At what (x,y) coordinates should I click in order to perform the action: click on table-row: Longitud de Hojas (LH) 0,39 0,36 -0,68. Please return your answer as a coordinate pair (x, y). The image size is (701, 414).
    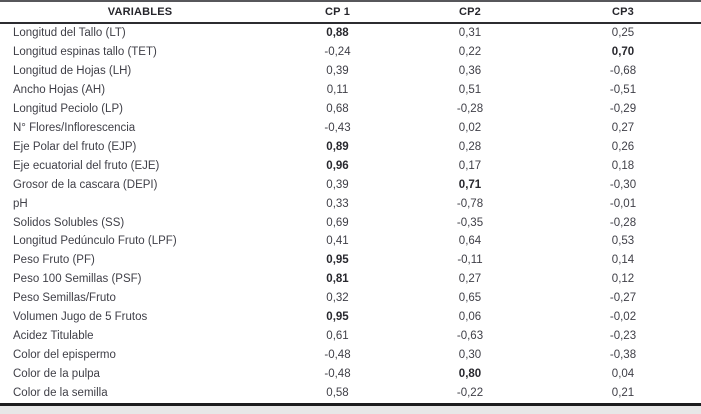
    Looking at the image, I should click on (350, 71).